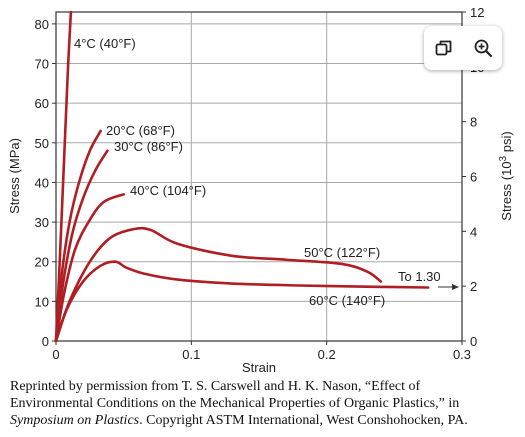  I want to click on y2-tick-label-0: 0, so click(473, 341).